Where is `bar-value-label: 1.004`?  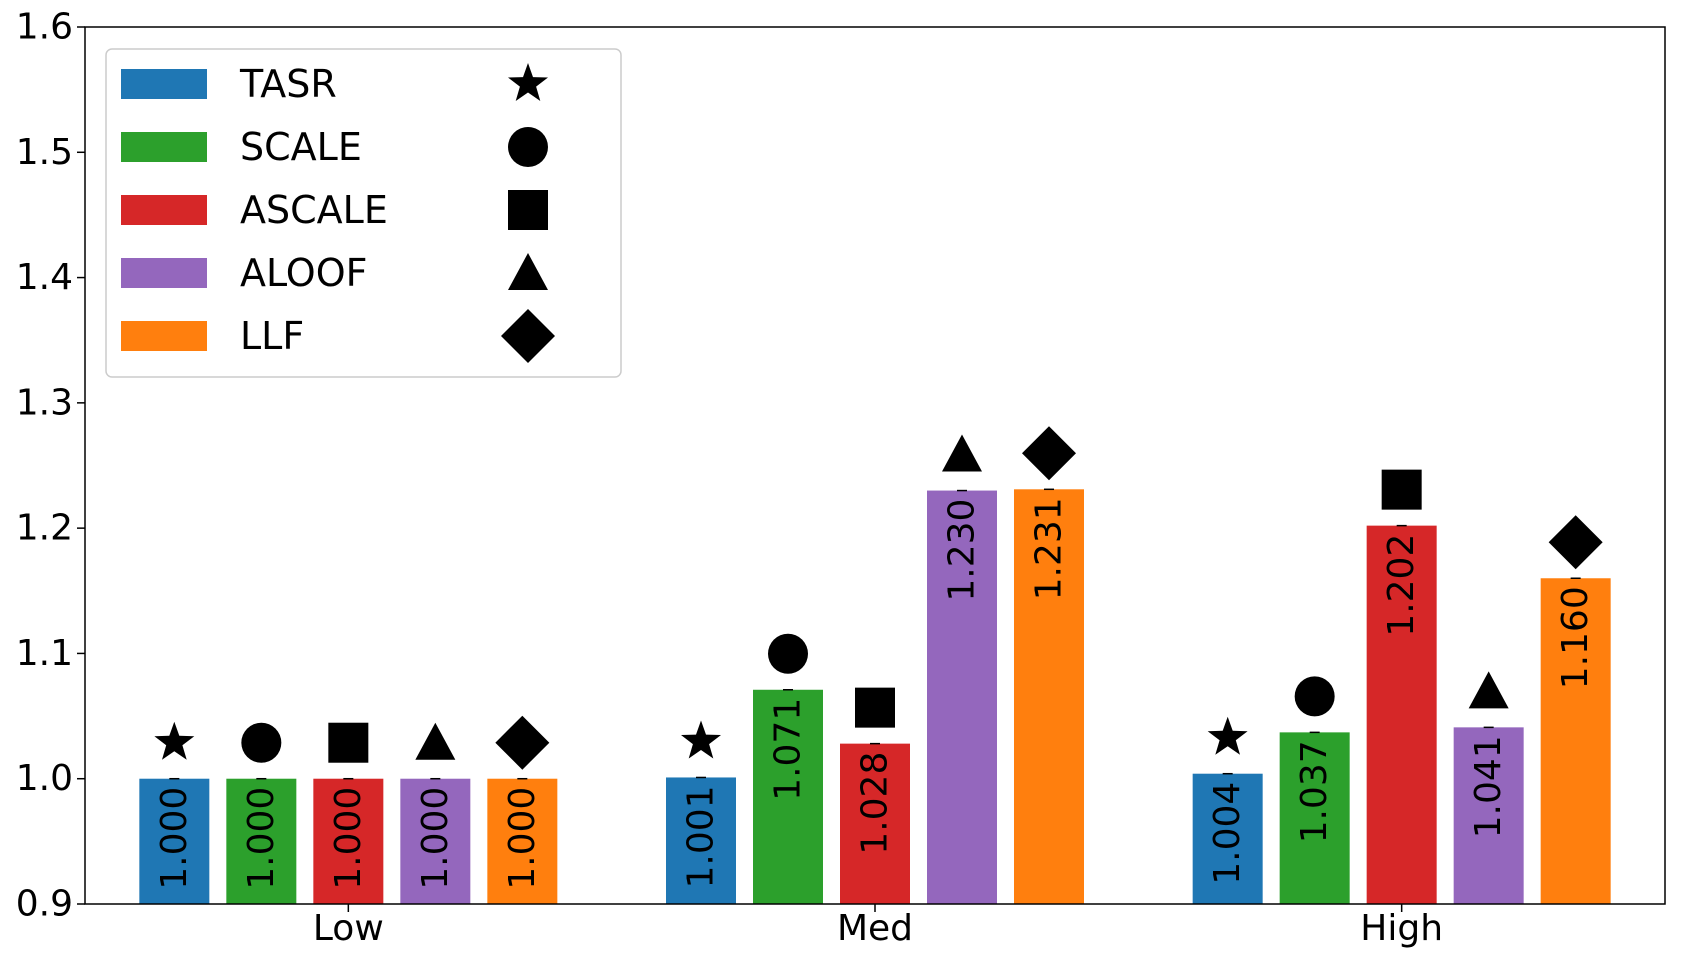 bar-value-label: 1.004 is located at coordinates (1227, 833).